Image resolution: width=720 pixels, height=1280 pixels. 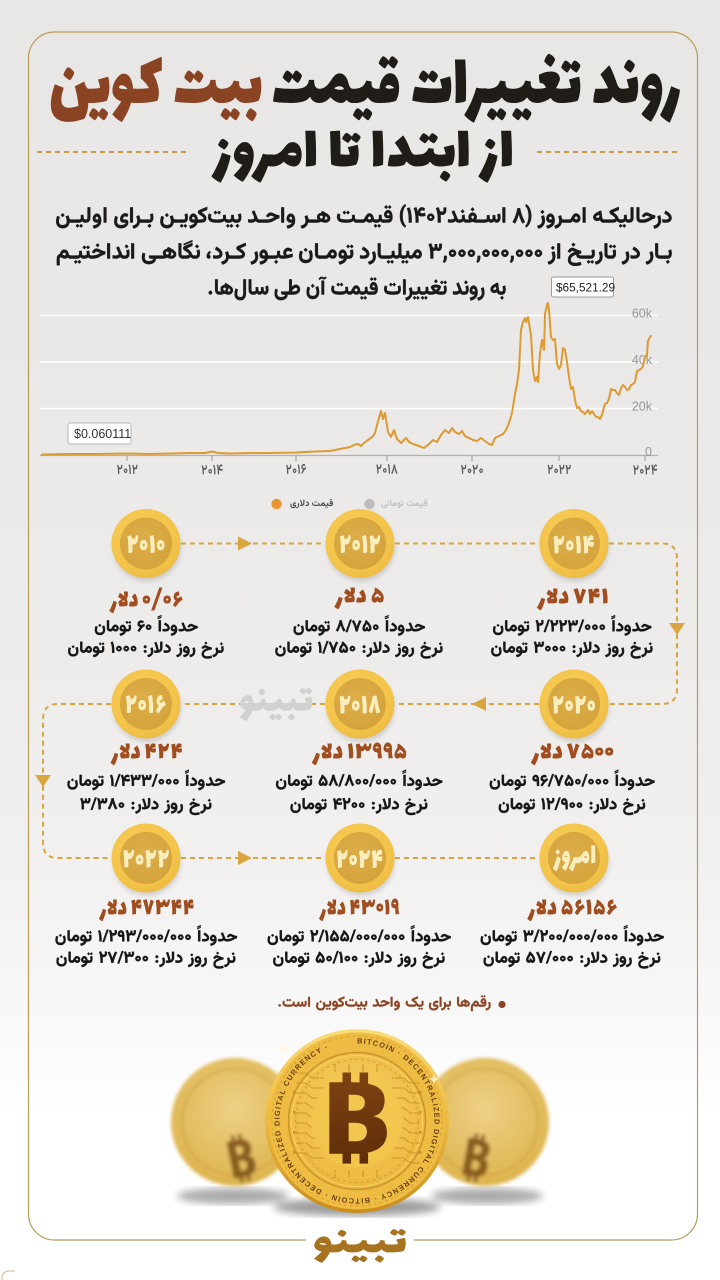 What do you see at coordinates (102, 434) in the screenshot?
I see `svg-text: $0.060111` at bounding box center [102, 434].